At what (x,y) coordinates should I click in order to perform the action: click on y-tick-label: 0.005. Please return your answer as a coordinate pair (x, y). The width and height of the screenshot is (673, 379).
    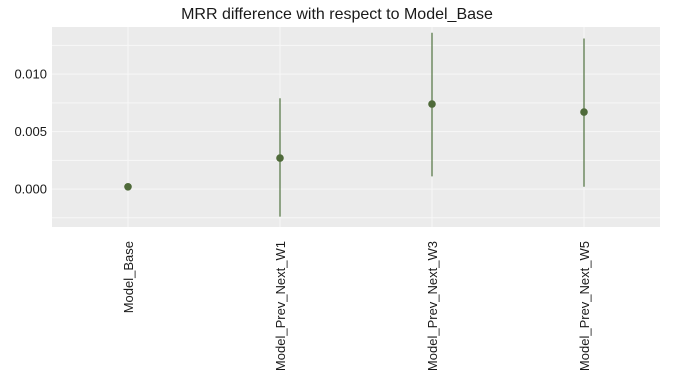
    Looking at the image, I should click on (30, 131).